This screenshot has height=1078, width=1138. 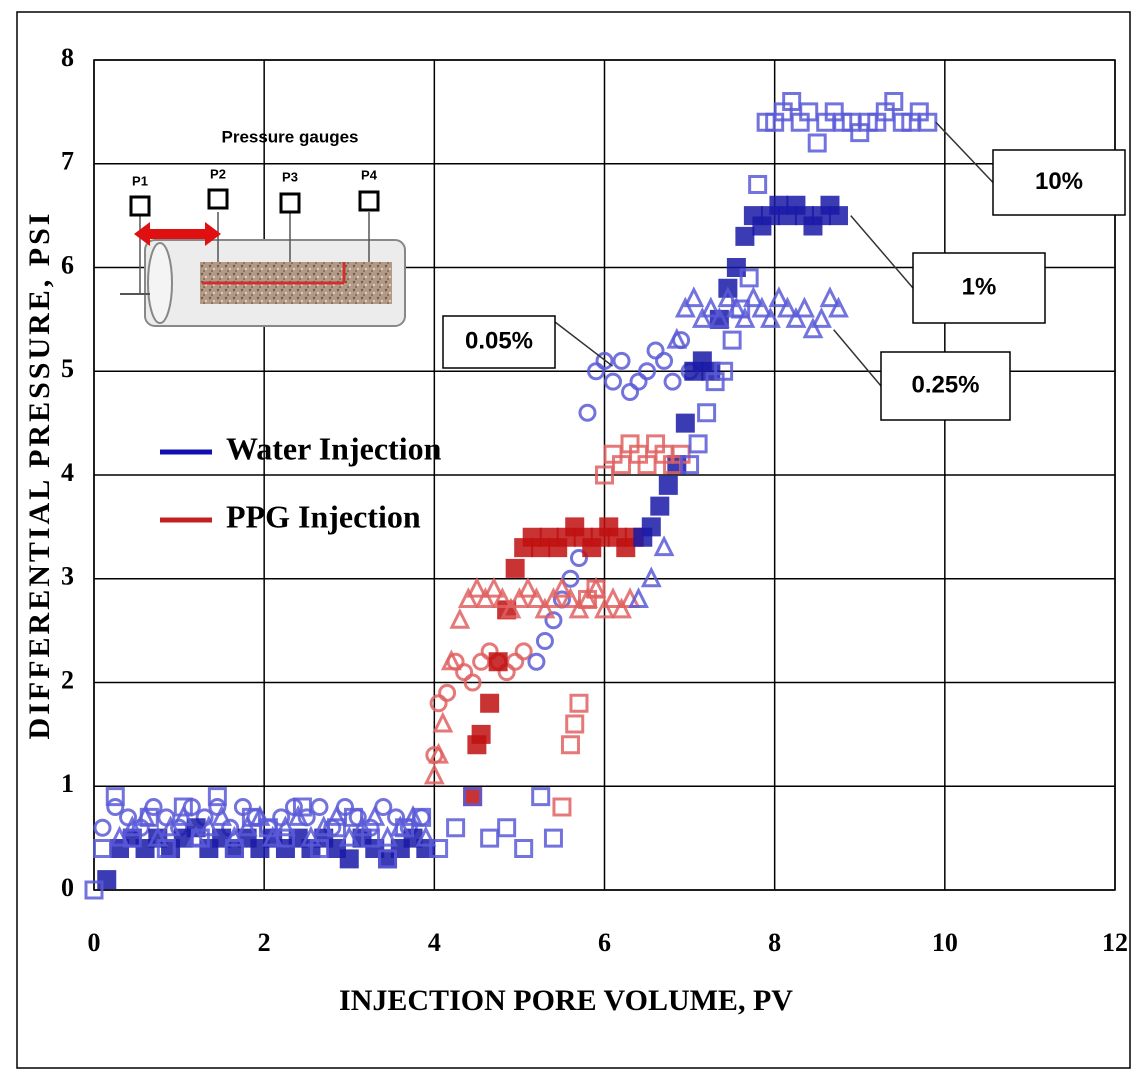 What do you see at coordinates (160, 283) in the screenshot?
I see `end-cap` at bounding box center [160, 283].